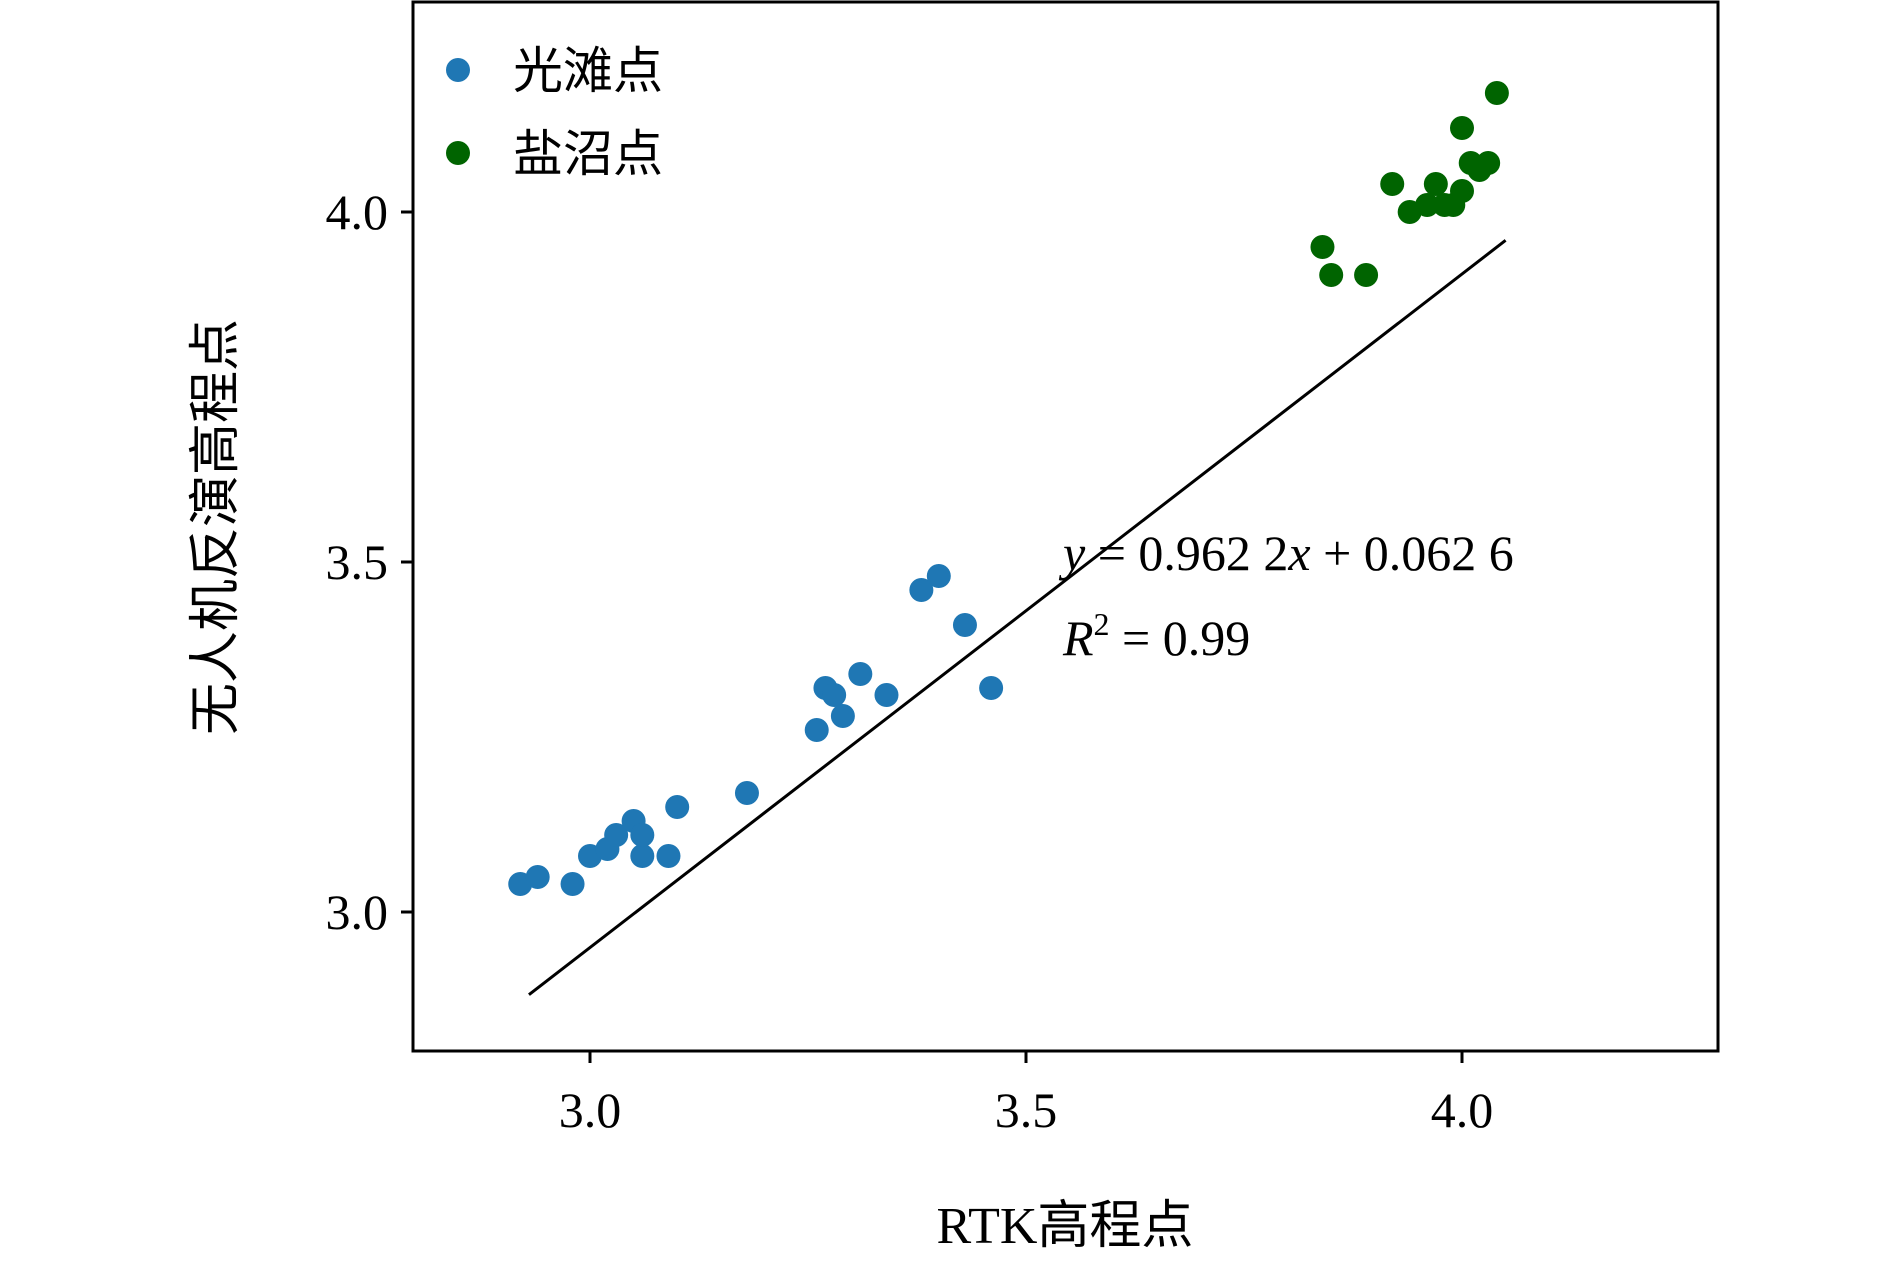 The width and height of the screenshot is (1890, 1263). I want to click on legend-swatch-salt-marsh, so click(458, 153).